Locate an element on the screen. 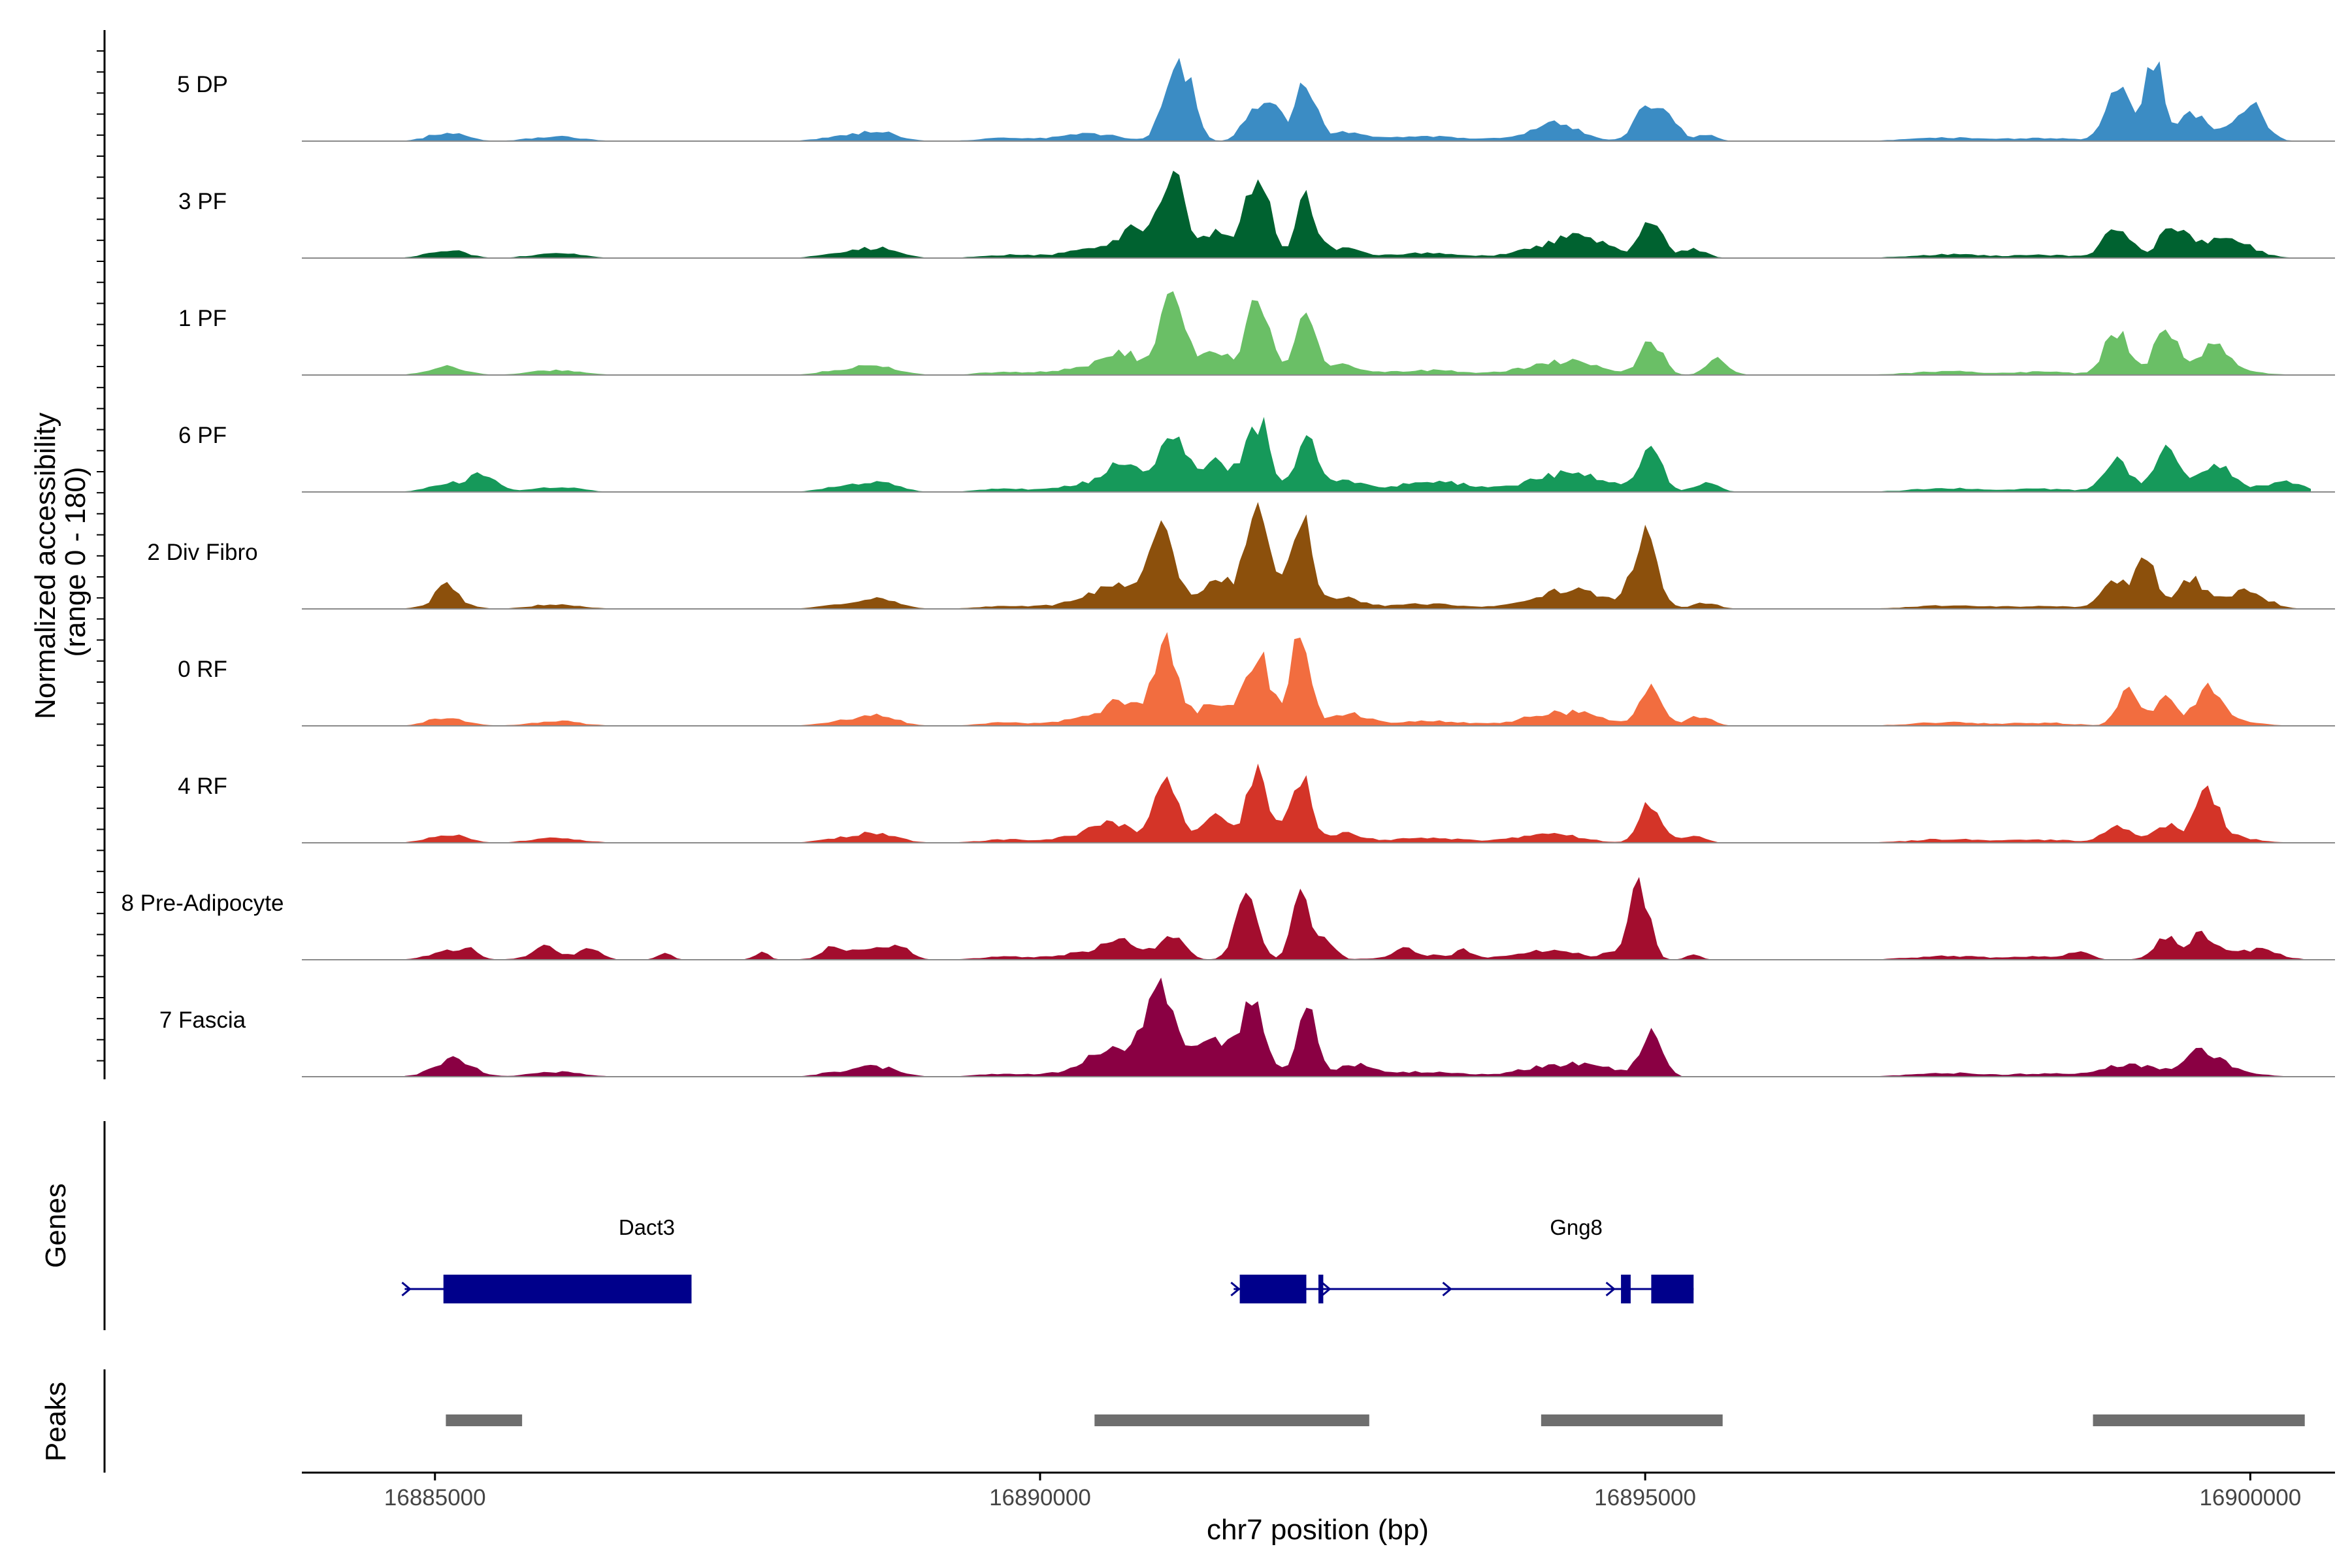 The width and height of the screenshot is (2352, 1568). track-label: 6 PF is located at coordinates (202, 435).